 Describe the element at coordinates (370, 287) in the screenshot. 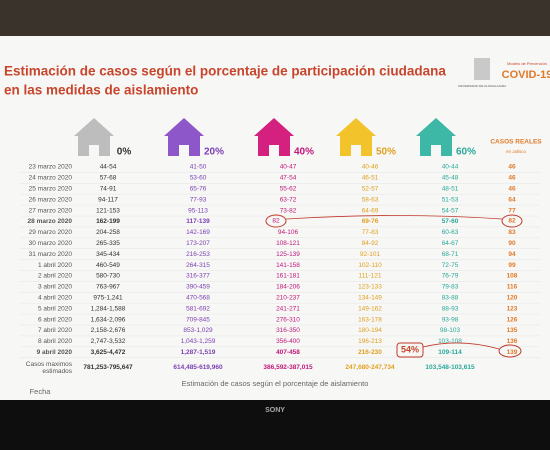

I see `cell: 123-133` at that location.